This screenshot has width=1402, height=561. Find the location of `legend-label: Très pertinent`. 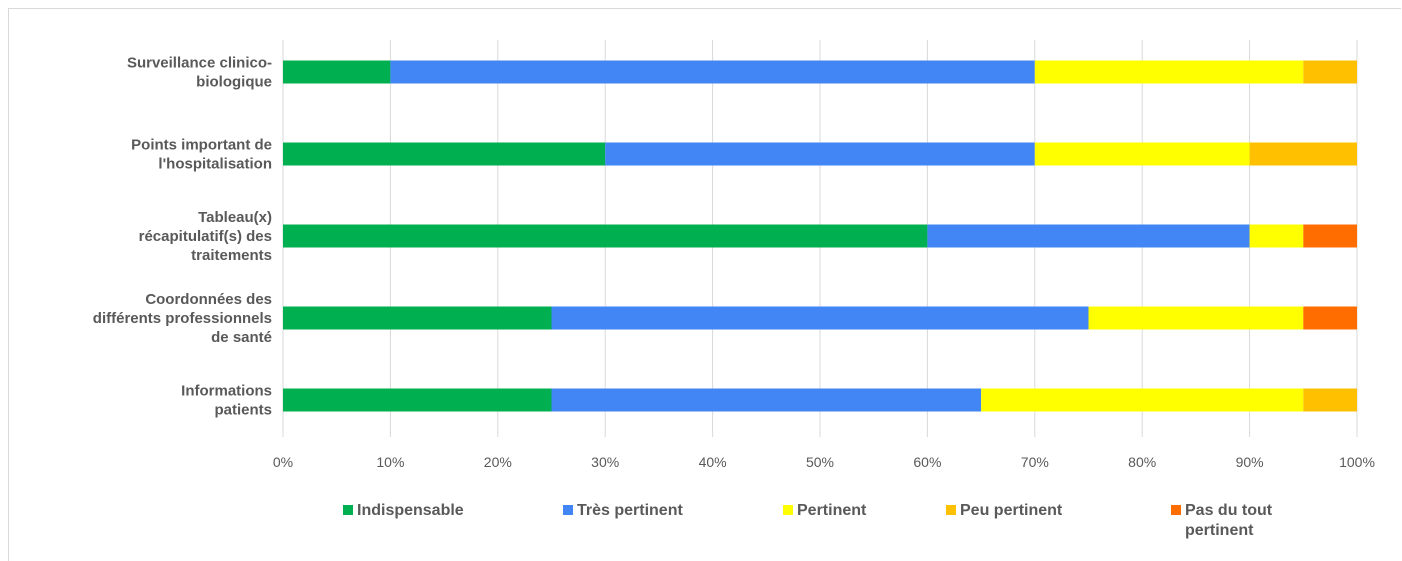

legend-label: Très pertinent is located at coordinates (630, 510).